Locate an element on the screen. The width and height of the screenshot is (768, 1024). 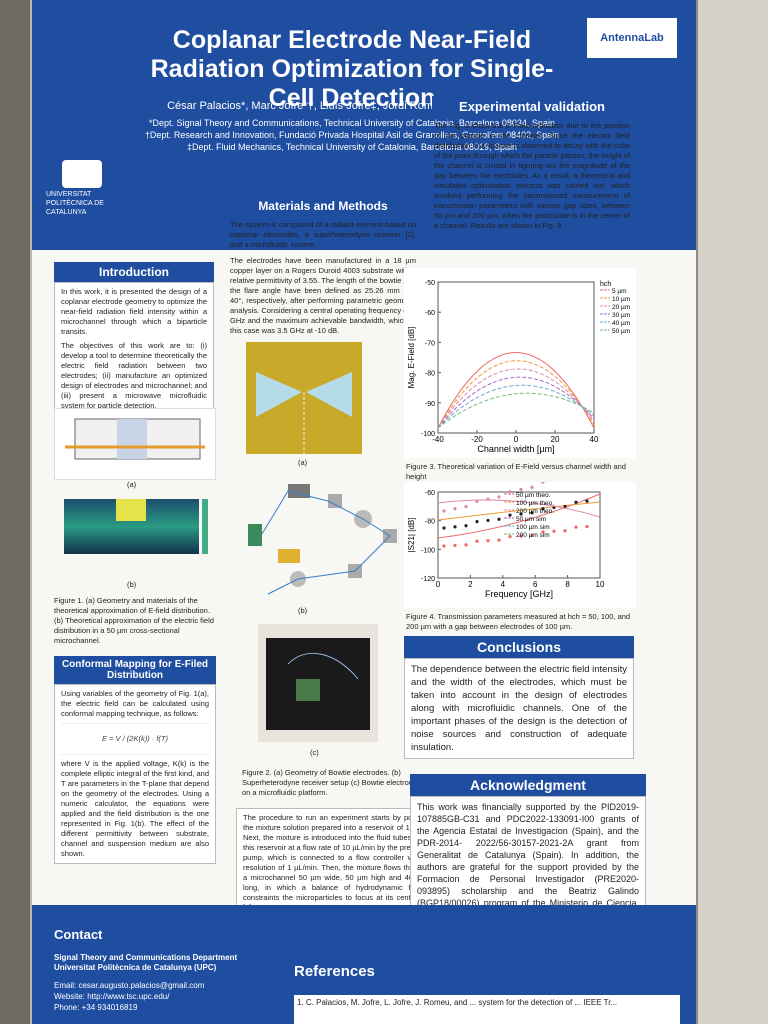
channel is located at coordinates (132, 439).